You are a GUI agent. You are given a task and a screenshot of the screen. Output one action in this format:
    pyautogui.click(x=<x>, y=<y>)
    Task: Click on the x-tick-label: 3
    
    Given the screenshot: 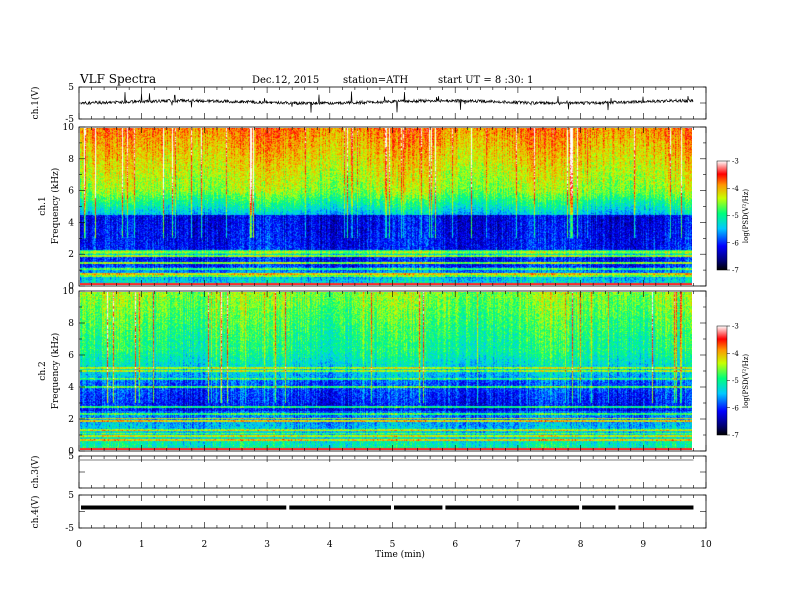 What is the action you would take?
    pyautogui.click(x=267, y=545)
    